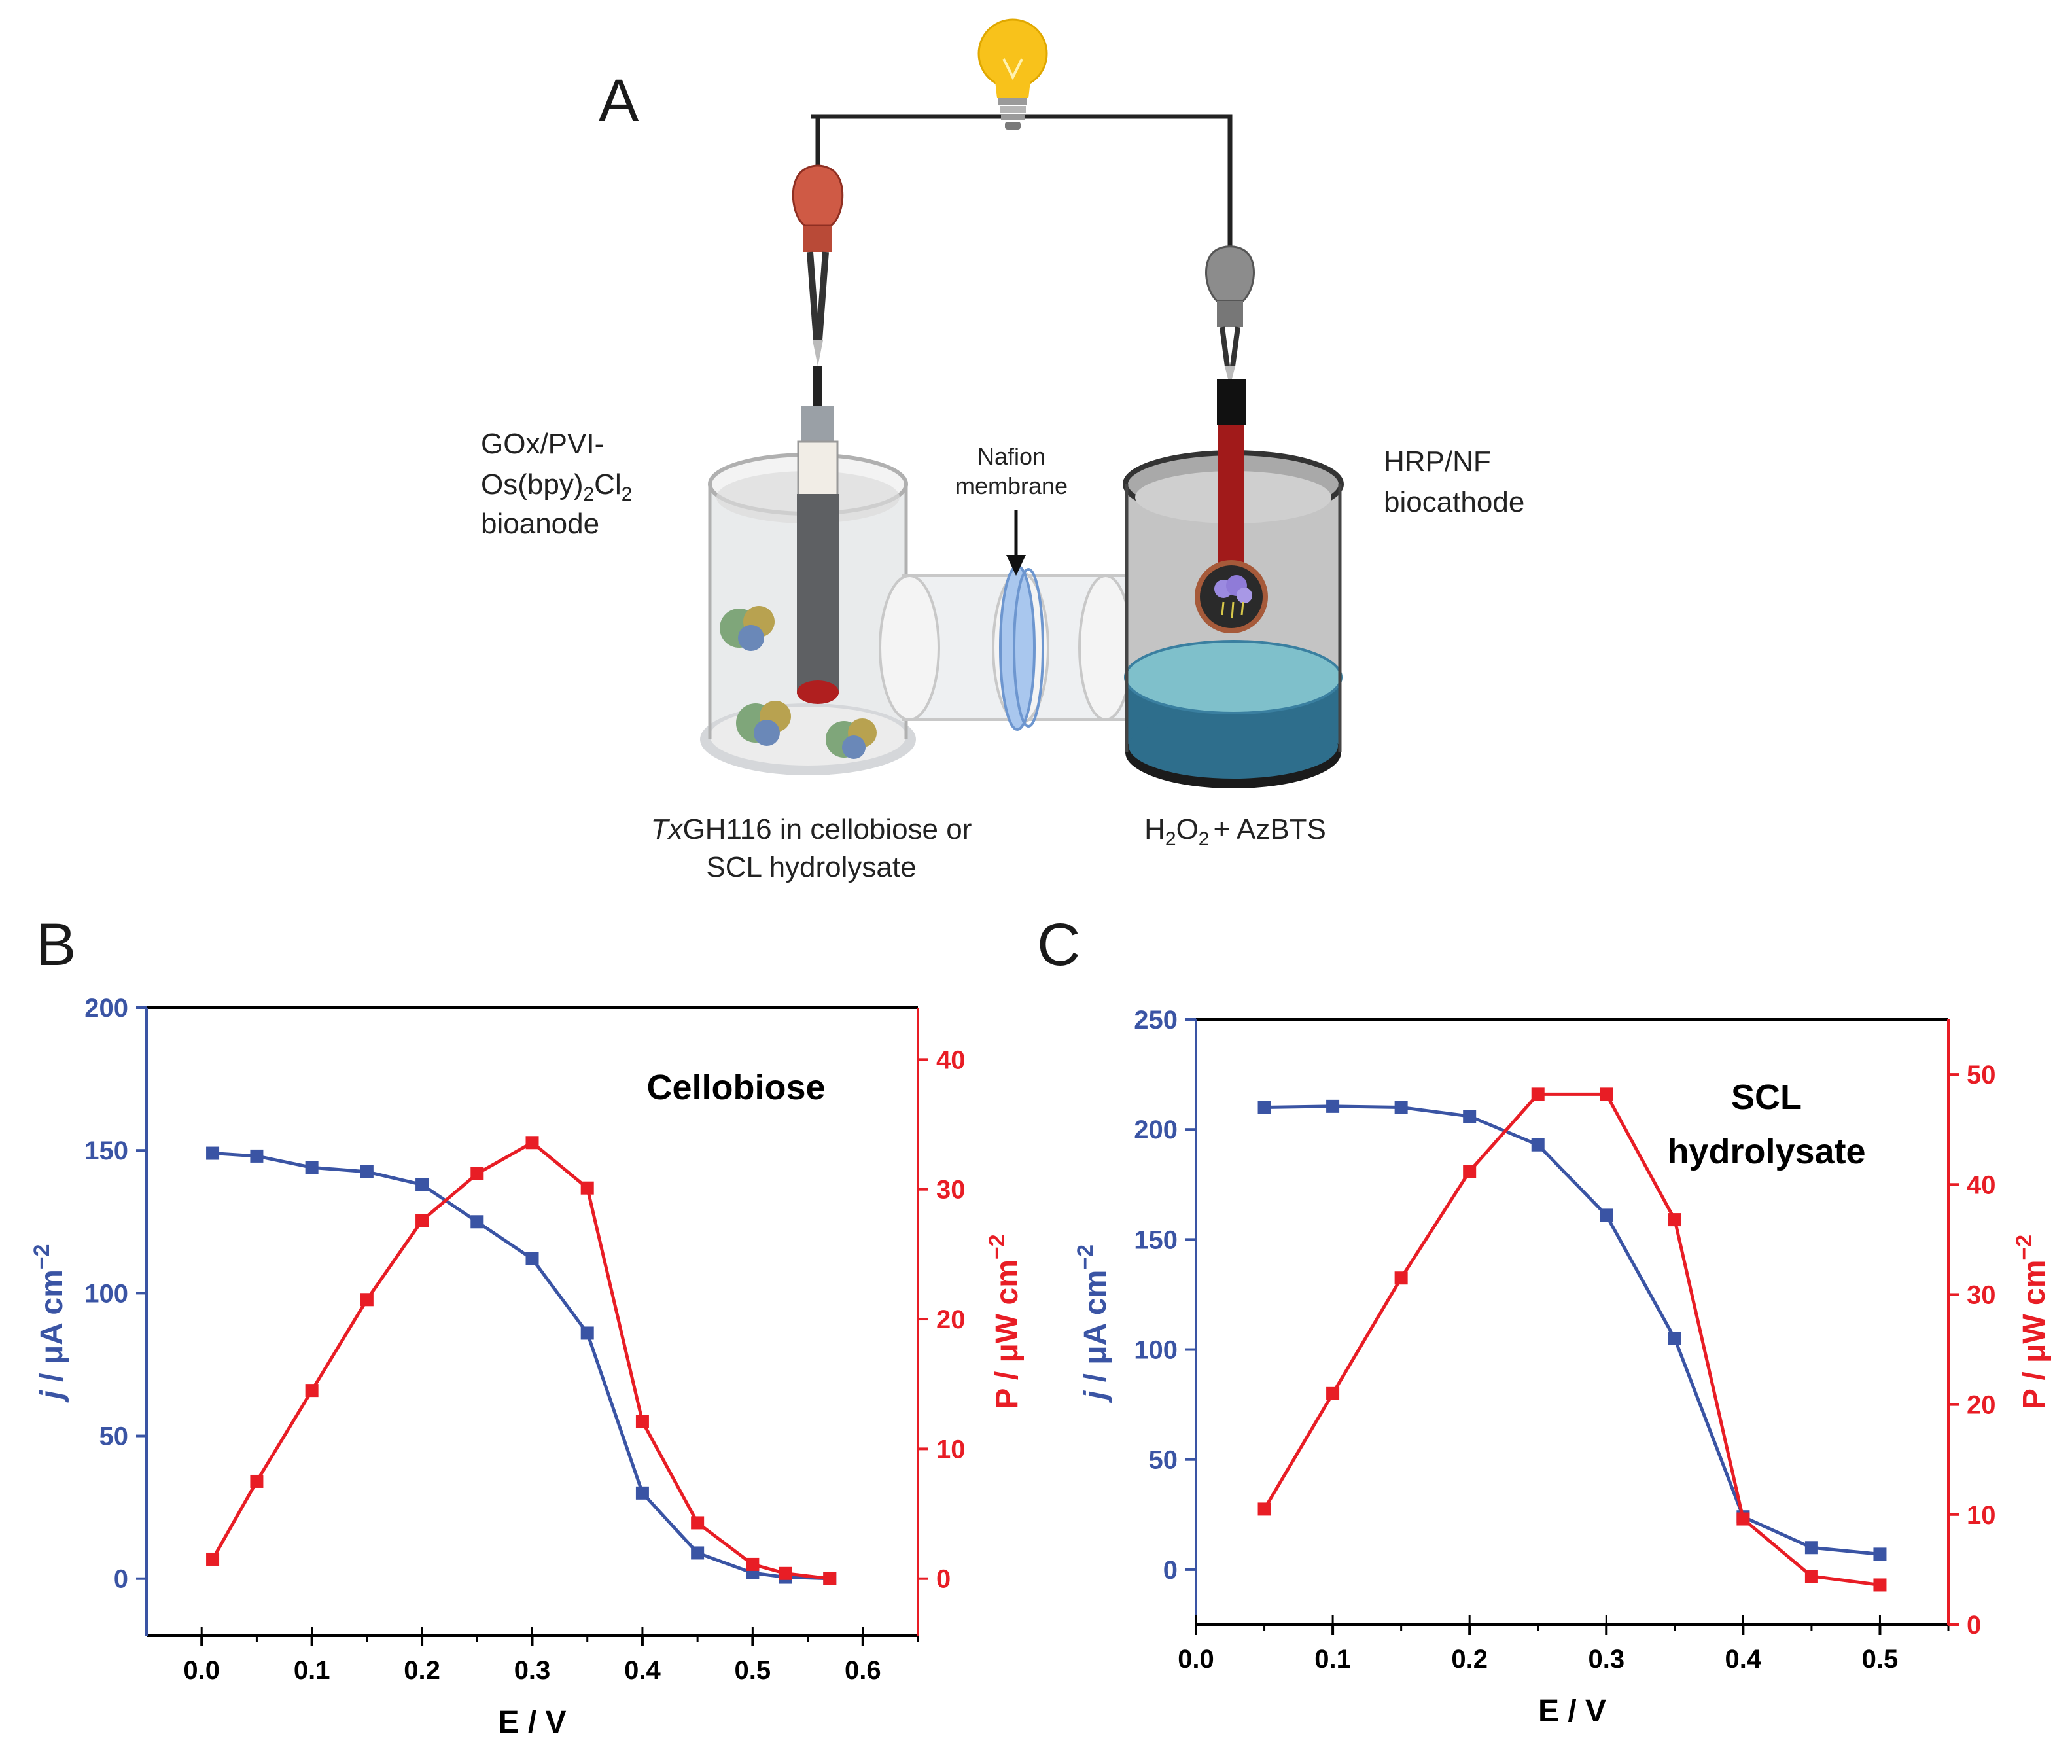 The height and width of the screenshot is (1764, 2072). What do you see at coordinates (1005, 1321) in the screenshot?
I see `right-y-axis-title: P / μW cm−2` at bounding box center [1005, 1321].